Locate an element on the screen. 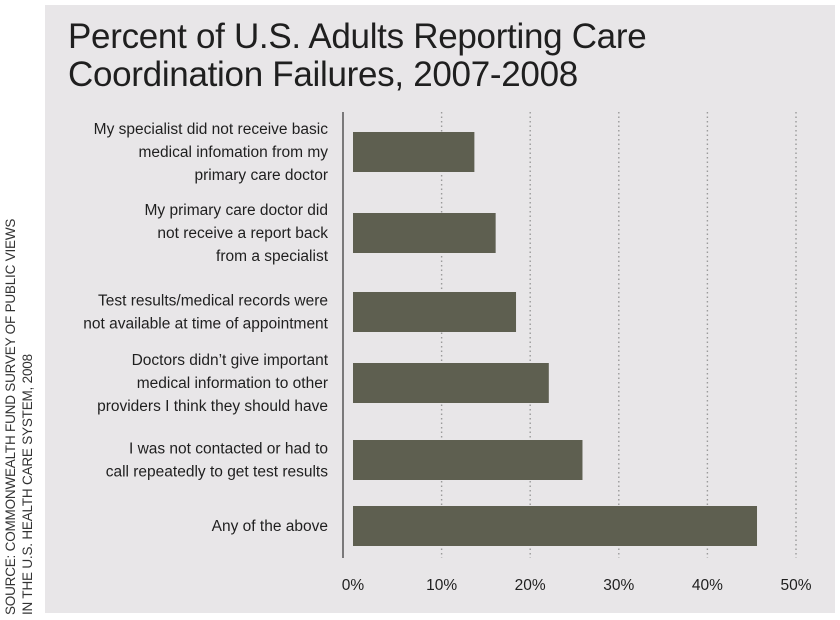  category-label-1-line-2: medical infomation from my is located at coordinates (233, 152).